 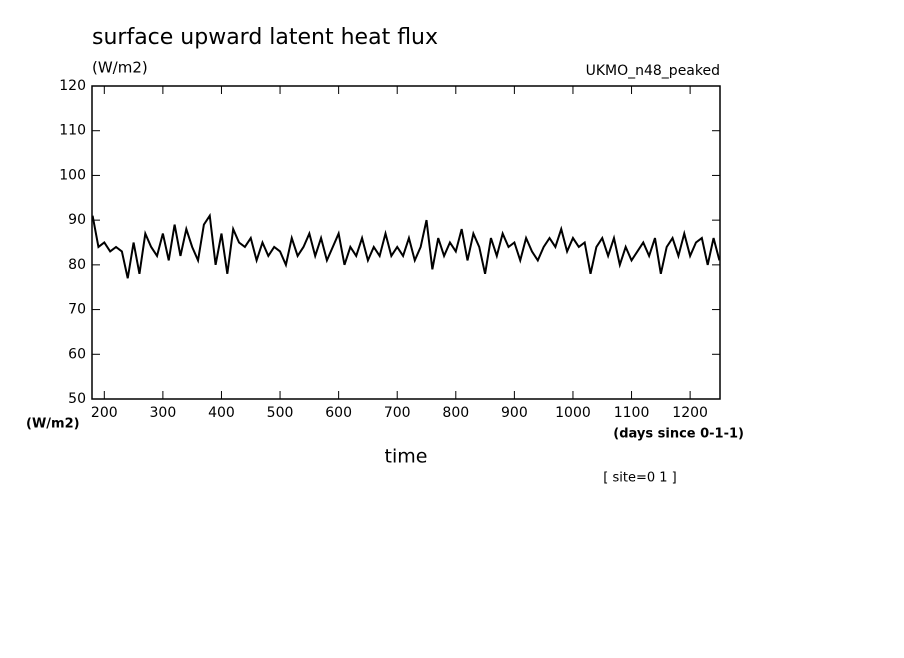 What do you see at coordinates (573, 413) in the screenshot?
I see `x-tick-label: 1000` at bounding box center [573, 413].